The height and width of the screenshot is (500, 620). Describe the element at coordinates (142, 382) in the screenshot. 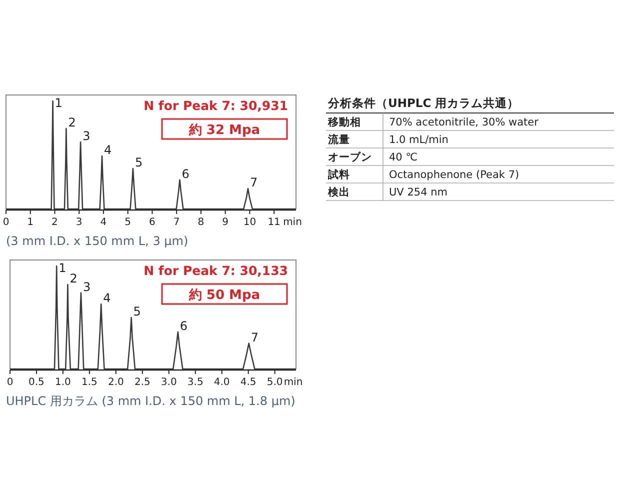

I see `x-tick-label: 2.5` at that location.